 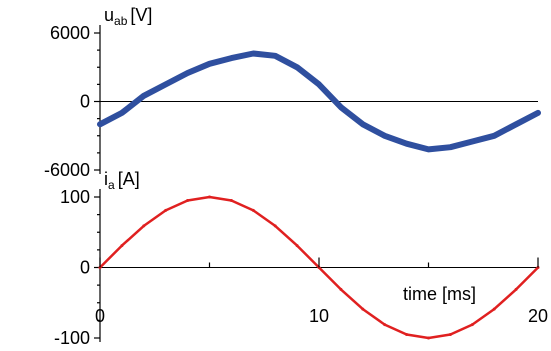 What do you see at coordinates (100, 316) in the screenshot?
I see `current-x-tick-label: 0` at bounding box center [100, 316].